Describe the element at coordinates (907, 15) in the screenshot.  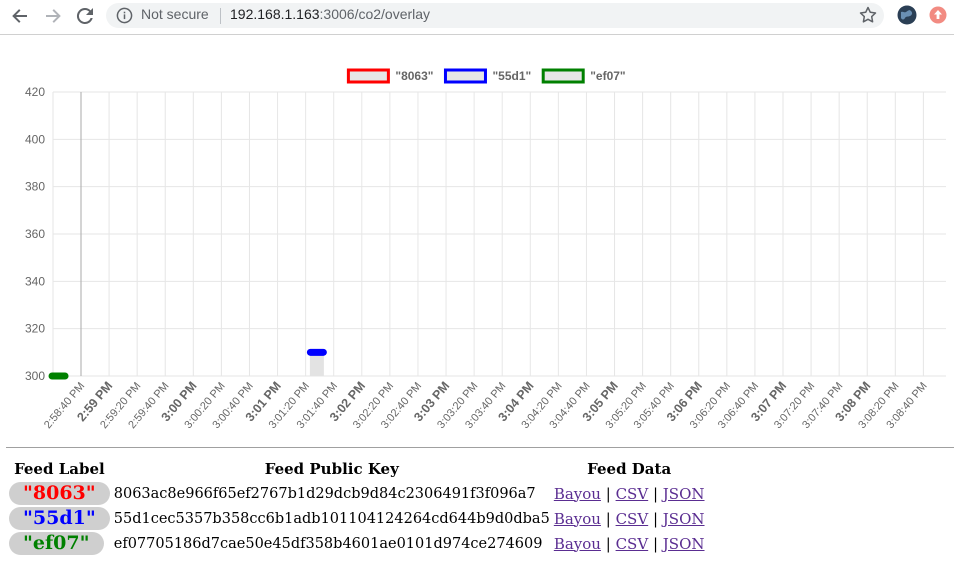
I see `extension-globe-icon` at that location.